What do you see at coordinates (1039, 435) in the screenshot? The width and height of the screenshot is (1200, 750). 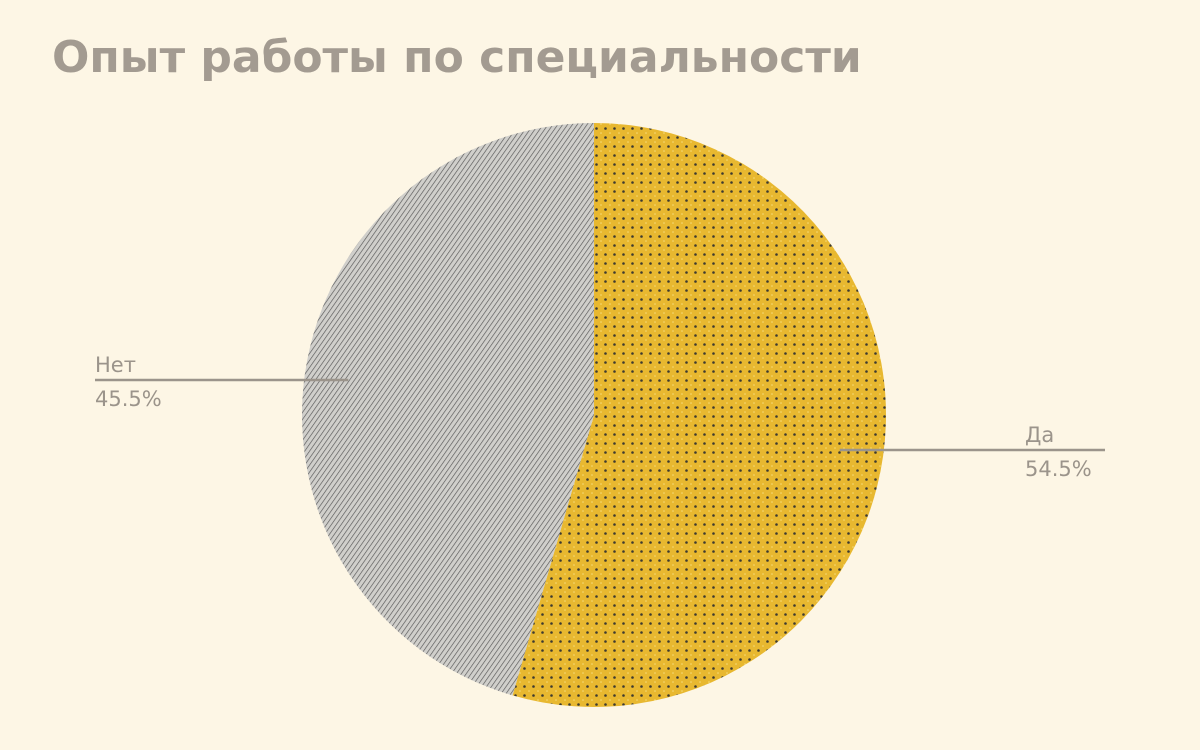 I see `slice-label: Да` at bounding box center [1039, 435].